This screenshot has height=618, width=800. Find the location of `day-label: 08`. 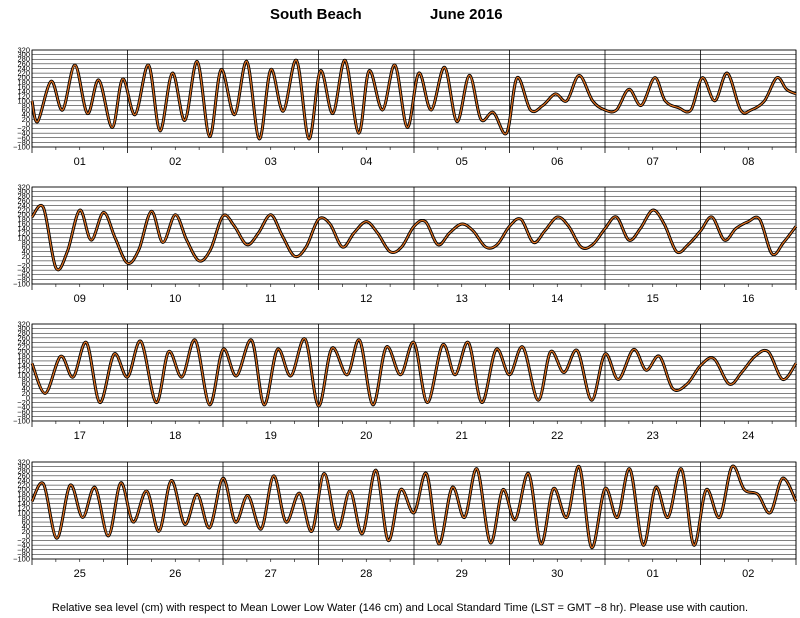

day-label: 08 is located at coordinates (748, 162).